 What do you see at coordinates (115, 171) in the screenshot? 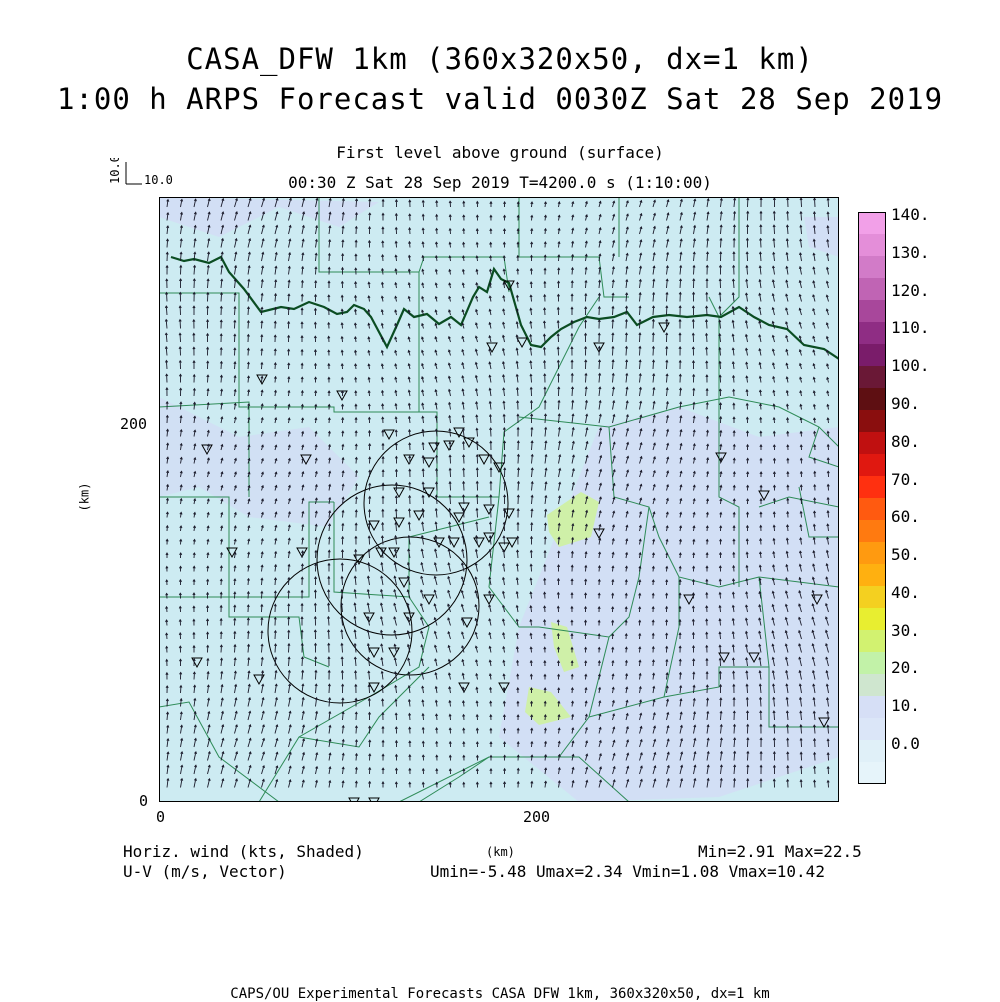
I see `reference-vector-vertical-value: 10.0` at bounding box center [115, 171].